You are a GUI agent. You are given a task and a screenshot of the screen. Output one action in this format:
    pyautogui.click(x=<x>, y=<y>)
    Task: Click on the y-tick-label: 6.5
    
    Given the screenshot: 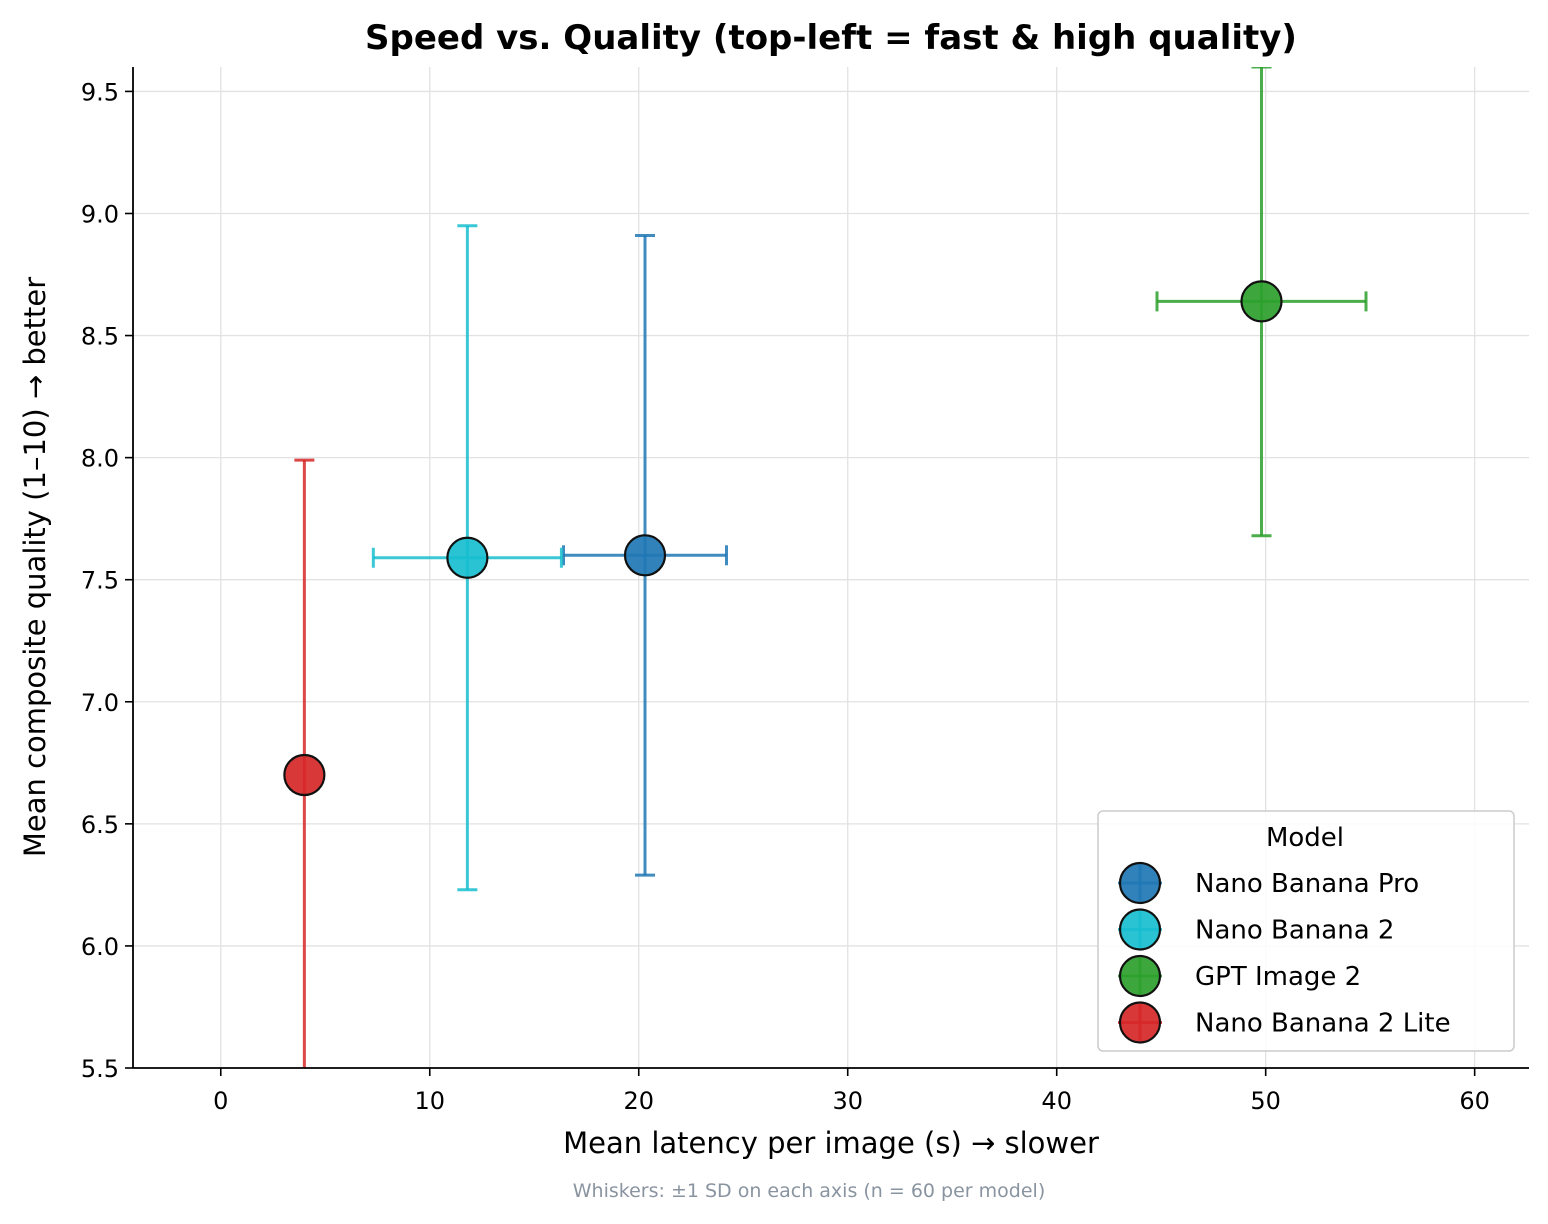 What is the action you would take?
    pyautogui.click(x=100, y=825)
    